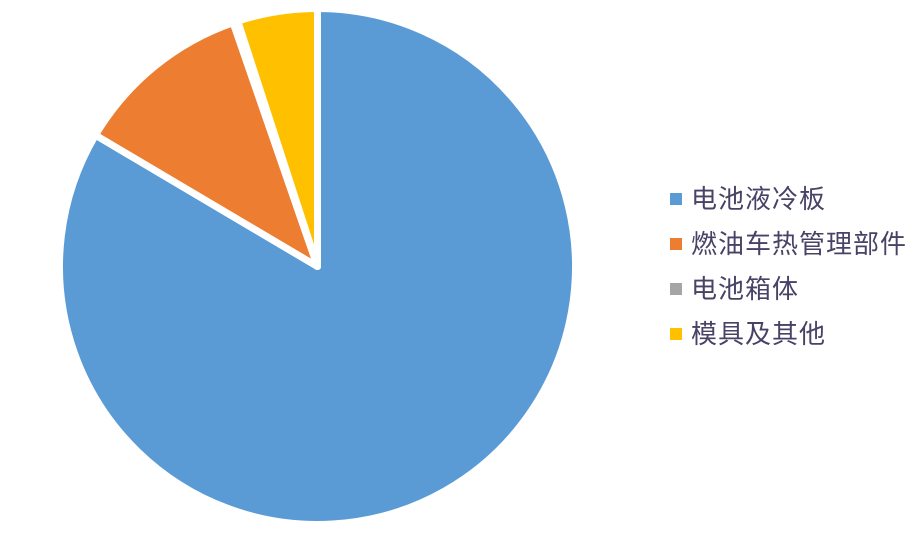 The height and width of the screenshot is (536, 914). What do you see at coordinates (277, 137) in the screenshot?
I see `pie-slice-molds-and-others` at bounding box center [277, 137].